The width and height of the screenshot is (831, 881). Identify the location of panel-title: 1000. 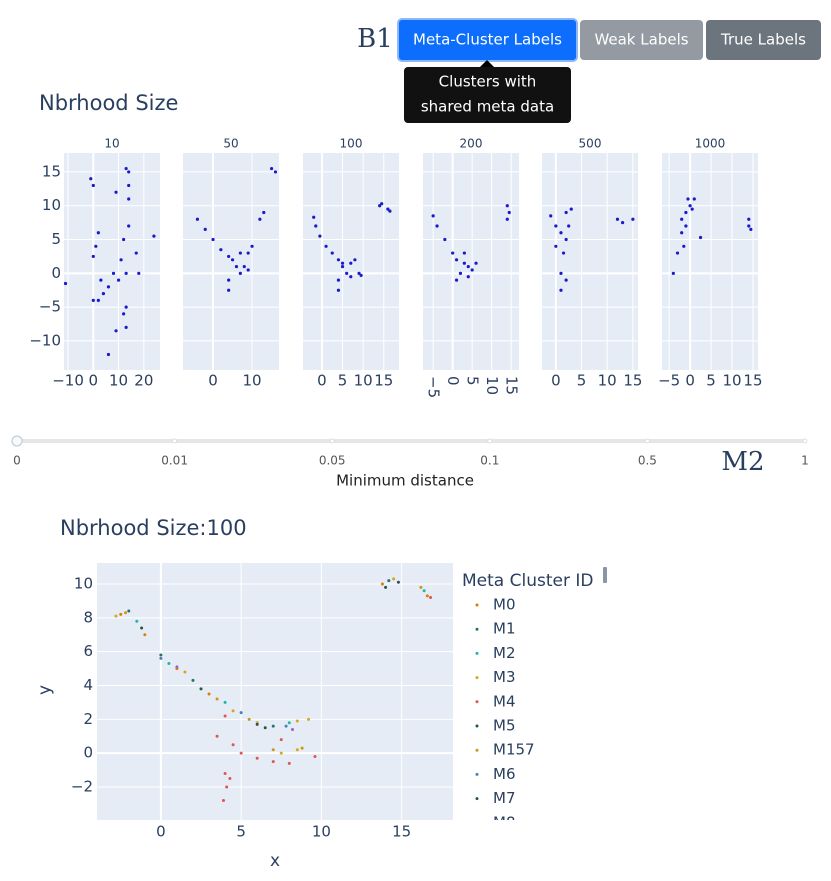
(710, 144).